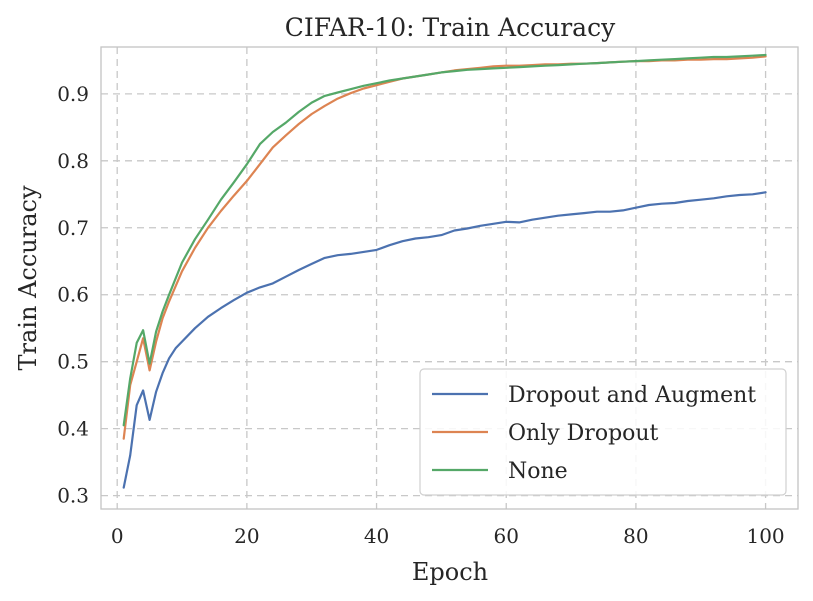 This screenshot has width=813, height=601. Describe the element at coordinates (583, 433) in the screenshot. I see `legend-label: Only Dropout` at that location.